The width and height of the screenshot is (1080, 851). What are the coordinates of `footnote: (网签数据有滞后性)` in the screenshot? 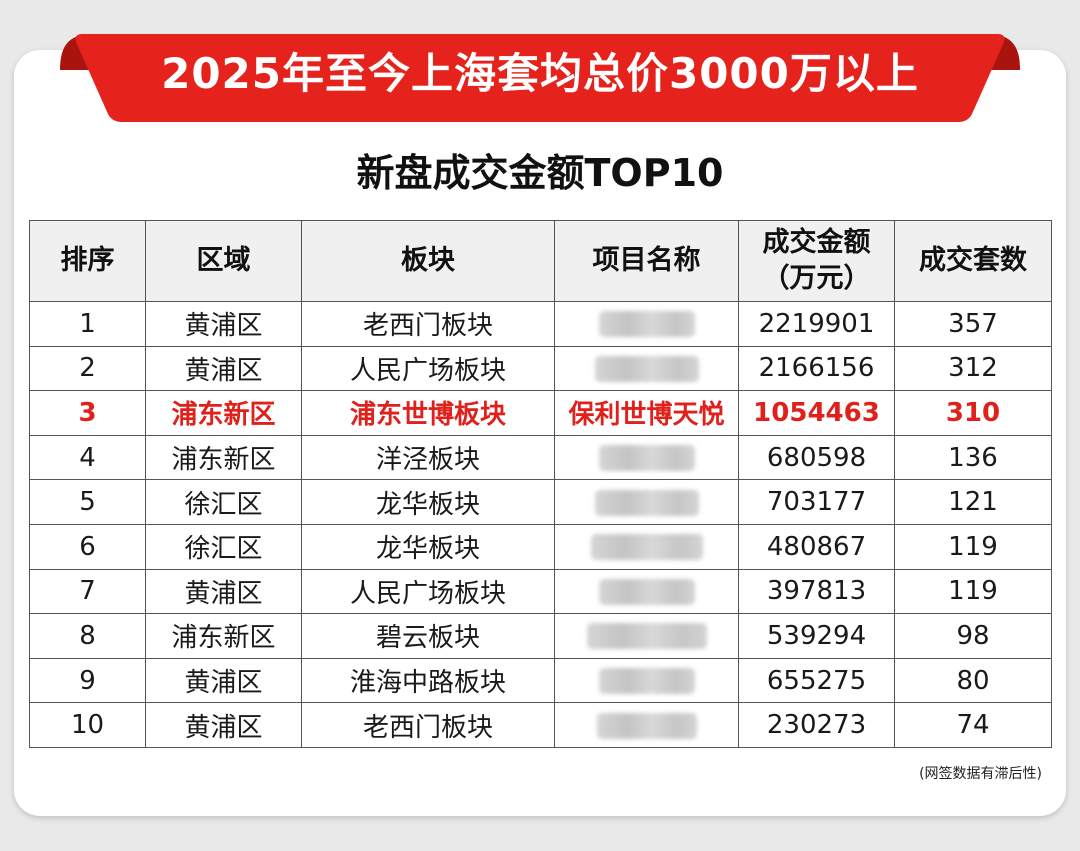 It's located at (980, 774).